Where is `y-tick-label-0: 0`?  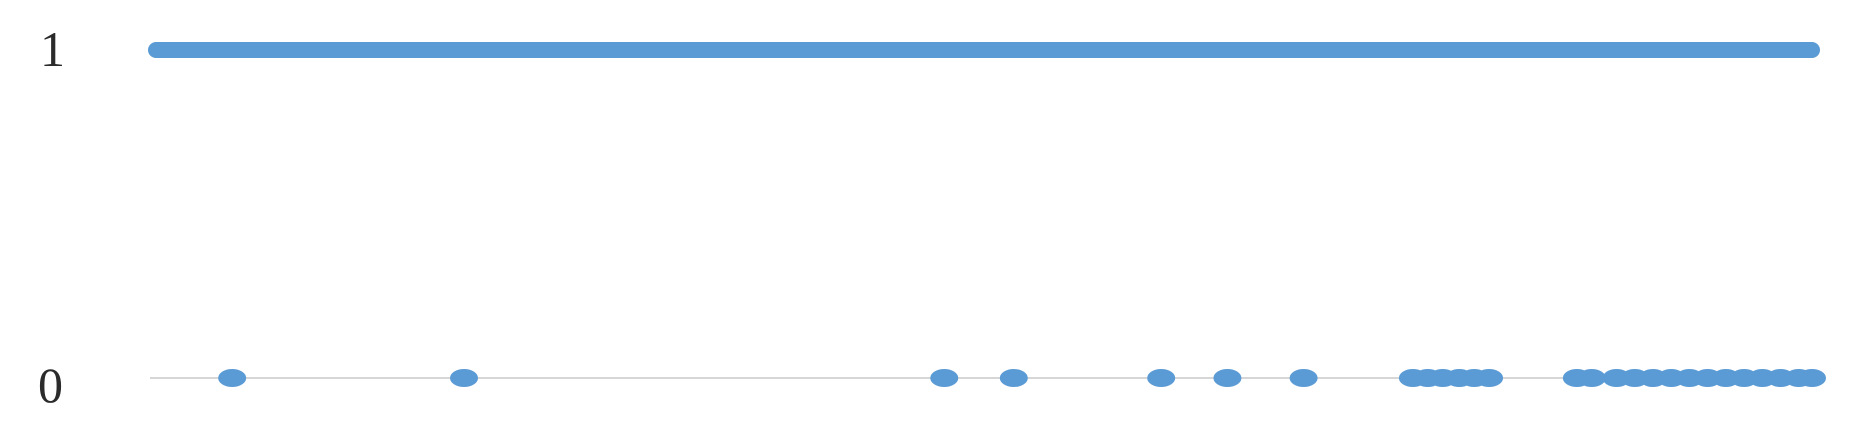 y-tick-label-0: 0 is located at coordinates (50, 385).